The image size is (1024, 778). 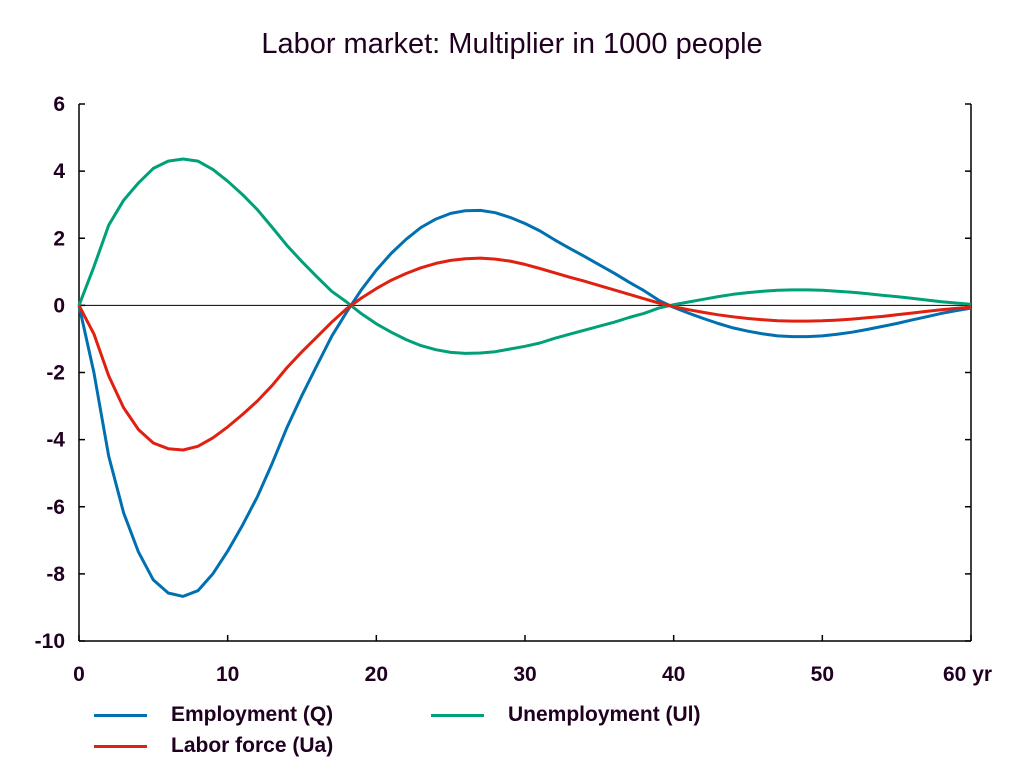 I want to click on y-tick-label: -10, so click(x=50, y=641).